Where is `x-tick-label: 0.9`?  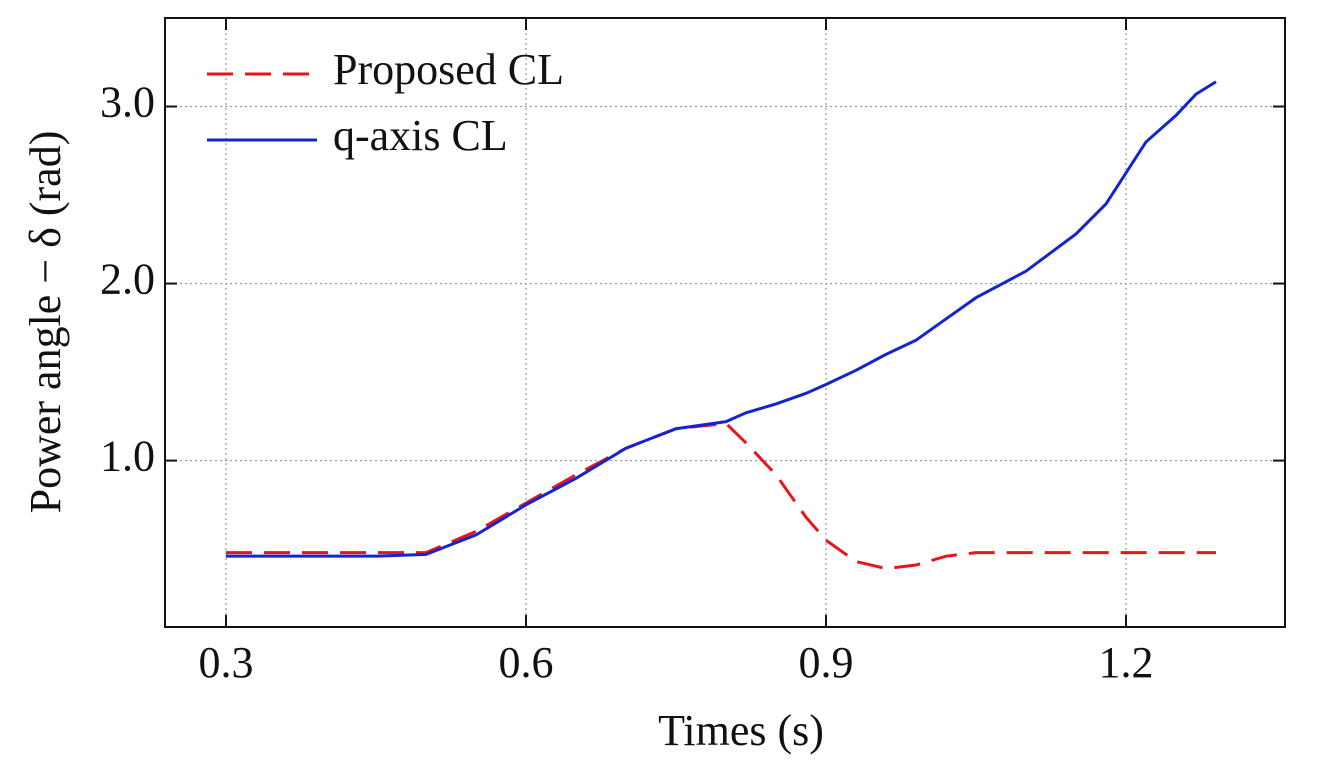 x-tick-label: 0.9 is located at coordinates (826, 662).